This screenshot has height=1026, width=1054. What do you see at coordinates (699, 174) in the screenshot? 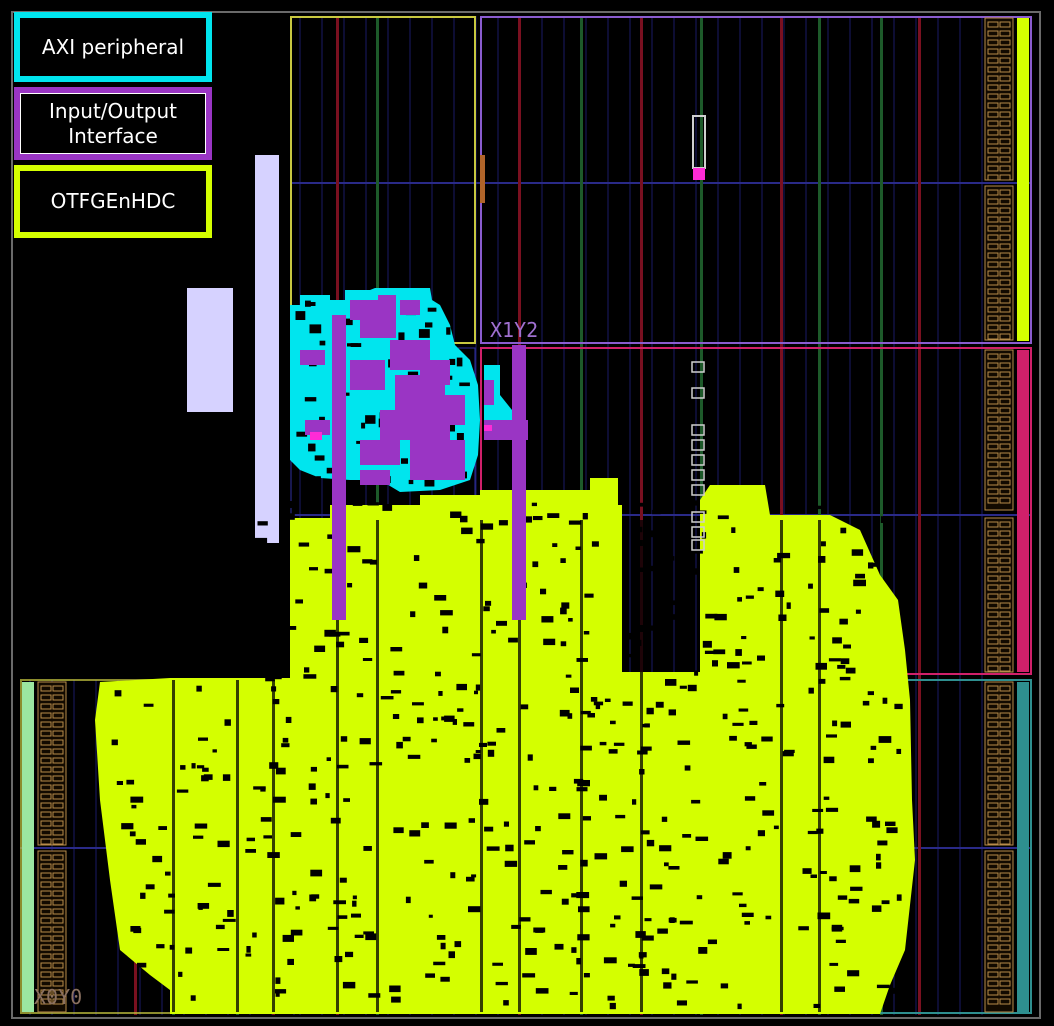
I see `marker-pink` at bounding box center [699, 174].